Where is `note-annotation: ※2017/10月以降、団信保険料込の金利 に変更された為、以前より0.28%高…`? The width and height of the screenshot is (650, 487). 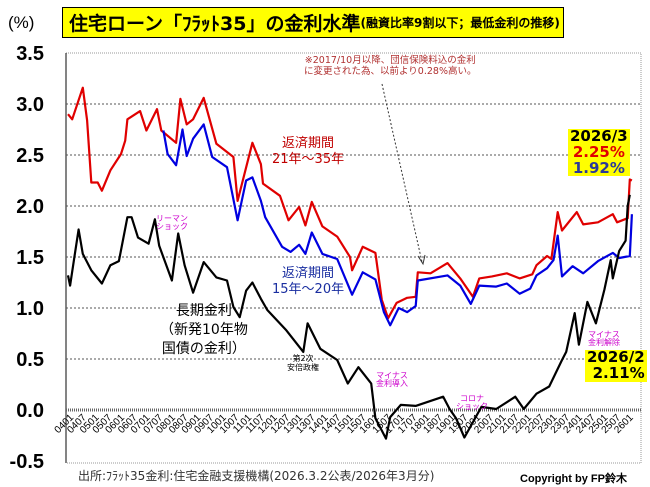 note-annotation: ※2017/10月以降、団信保険料込の金利 に変更された為、以前より0.28%高… is located at coordinates (390, 66).